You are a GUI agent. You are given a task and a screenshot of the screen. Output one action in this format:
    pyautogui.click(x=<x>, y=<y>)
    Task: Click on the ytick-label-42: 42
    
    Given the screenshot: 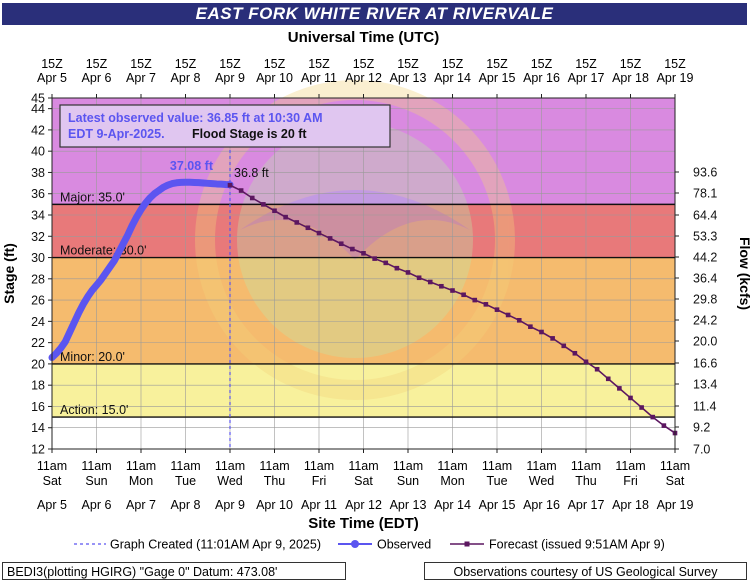 What is the action you would take?
    pyautogui.click(x=38, y=130)
    